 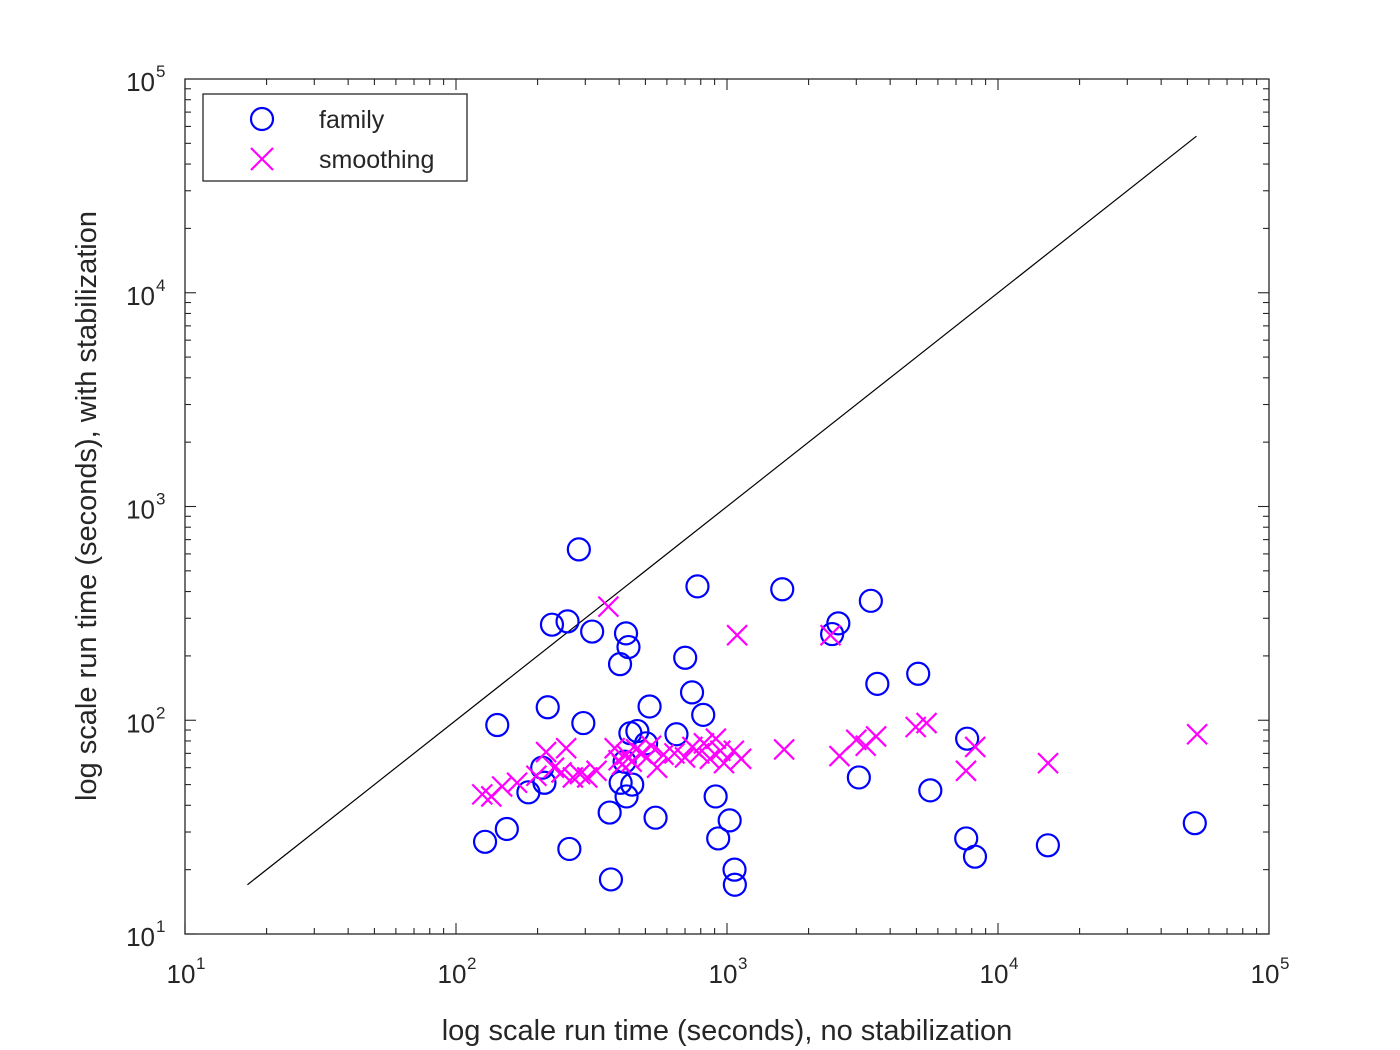 I want to click on x-tick-label-exponent: 2, so click(x=471, y=963).